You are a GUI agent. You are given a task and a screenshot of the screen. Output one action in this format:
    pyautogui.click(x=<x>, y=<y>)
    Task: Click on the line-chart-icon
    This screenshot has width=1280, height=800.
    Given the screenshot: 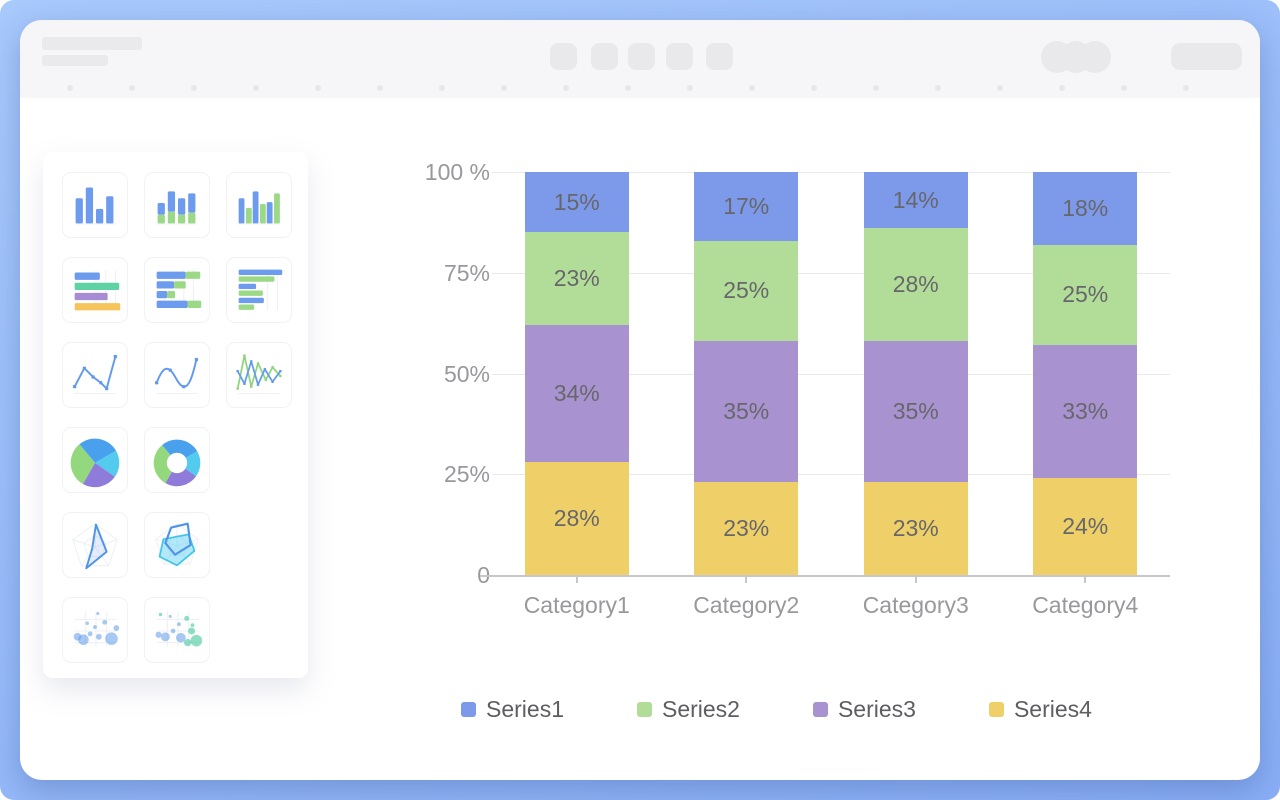 What is the action you would take?
    pyautogui.click(x=95, y=374)
    